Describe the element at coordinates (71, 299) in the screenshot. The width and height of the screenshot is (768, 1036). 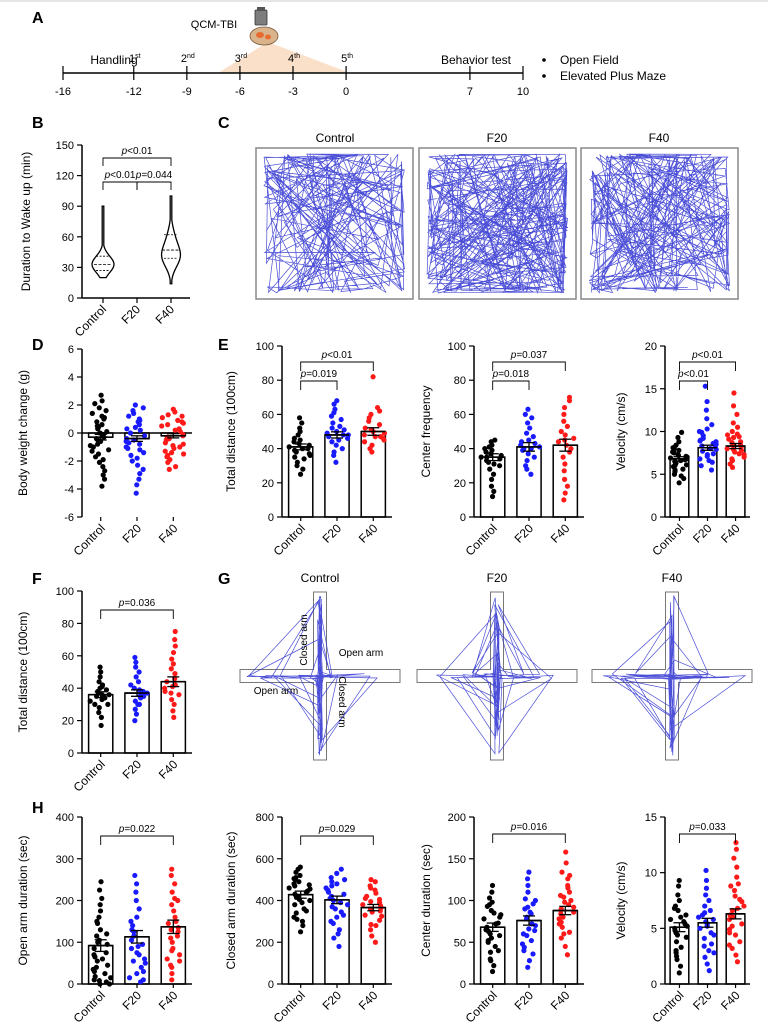
I see `y-tick-label: 0` at that location.